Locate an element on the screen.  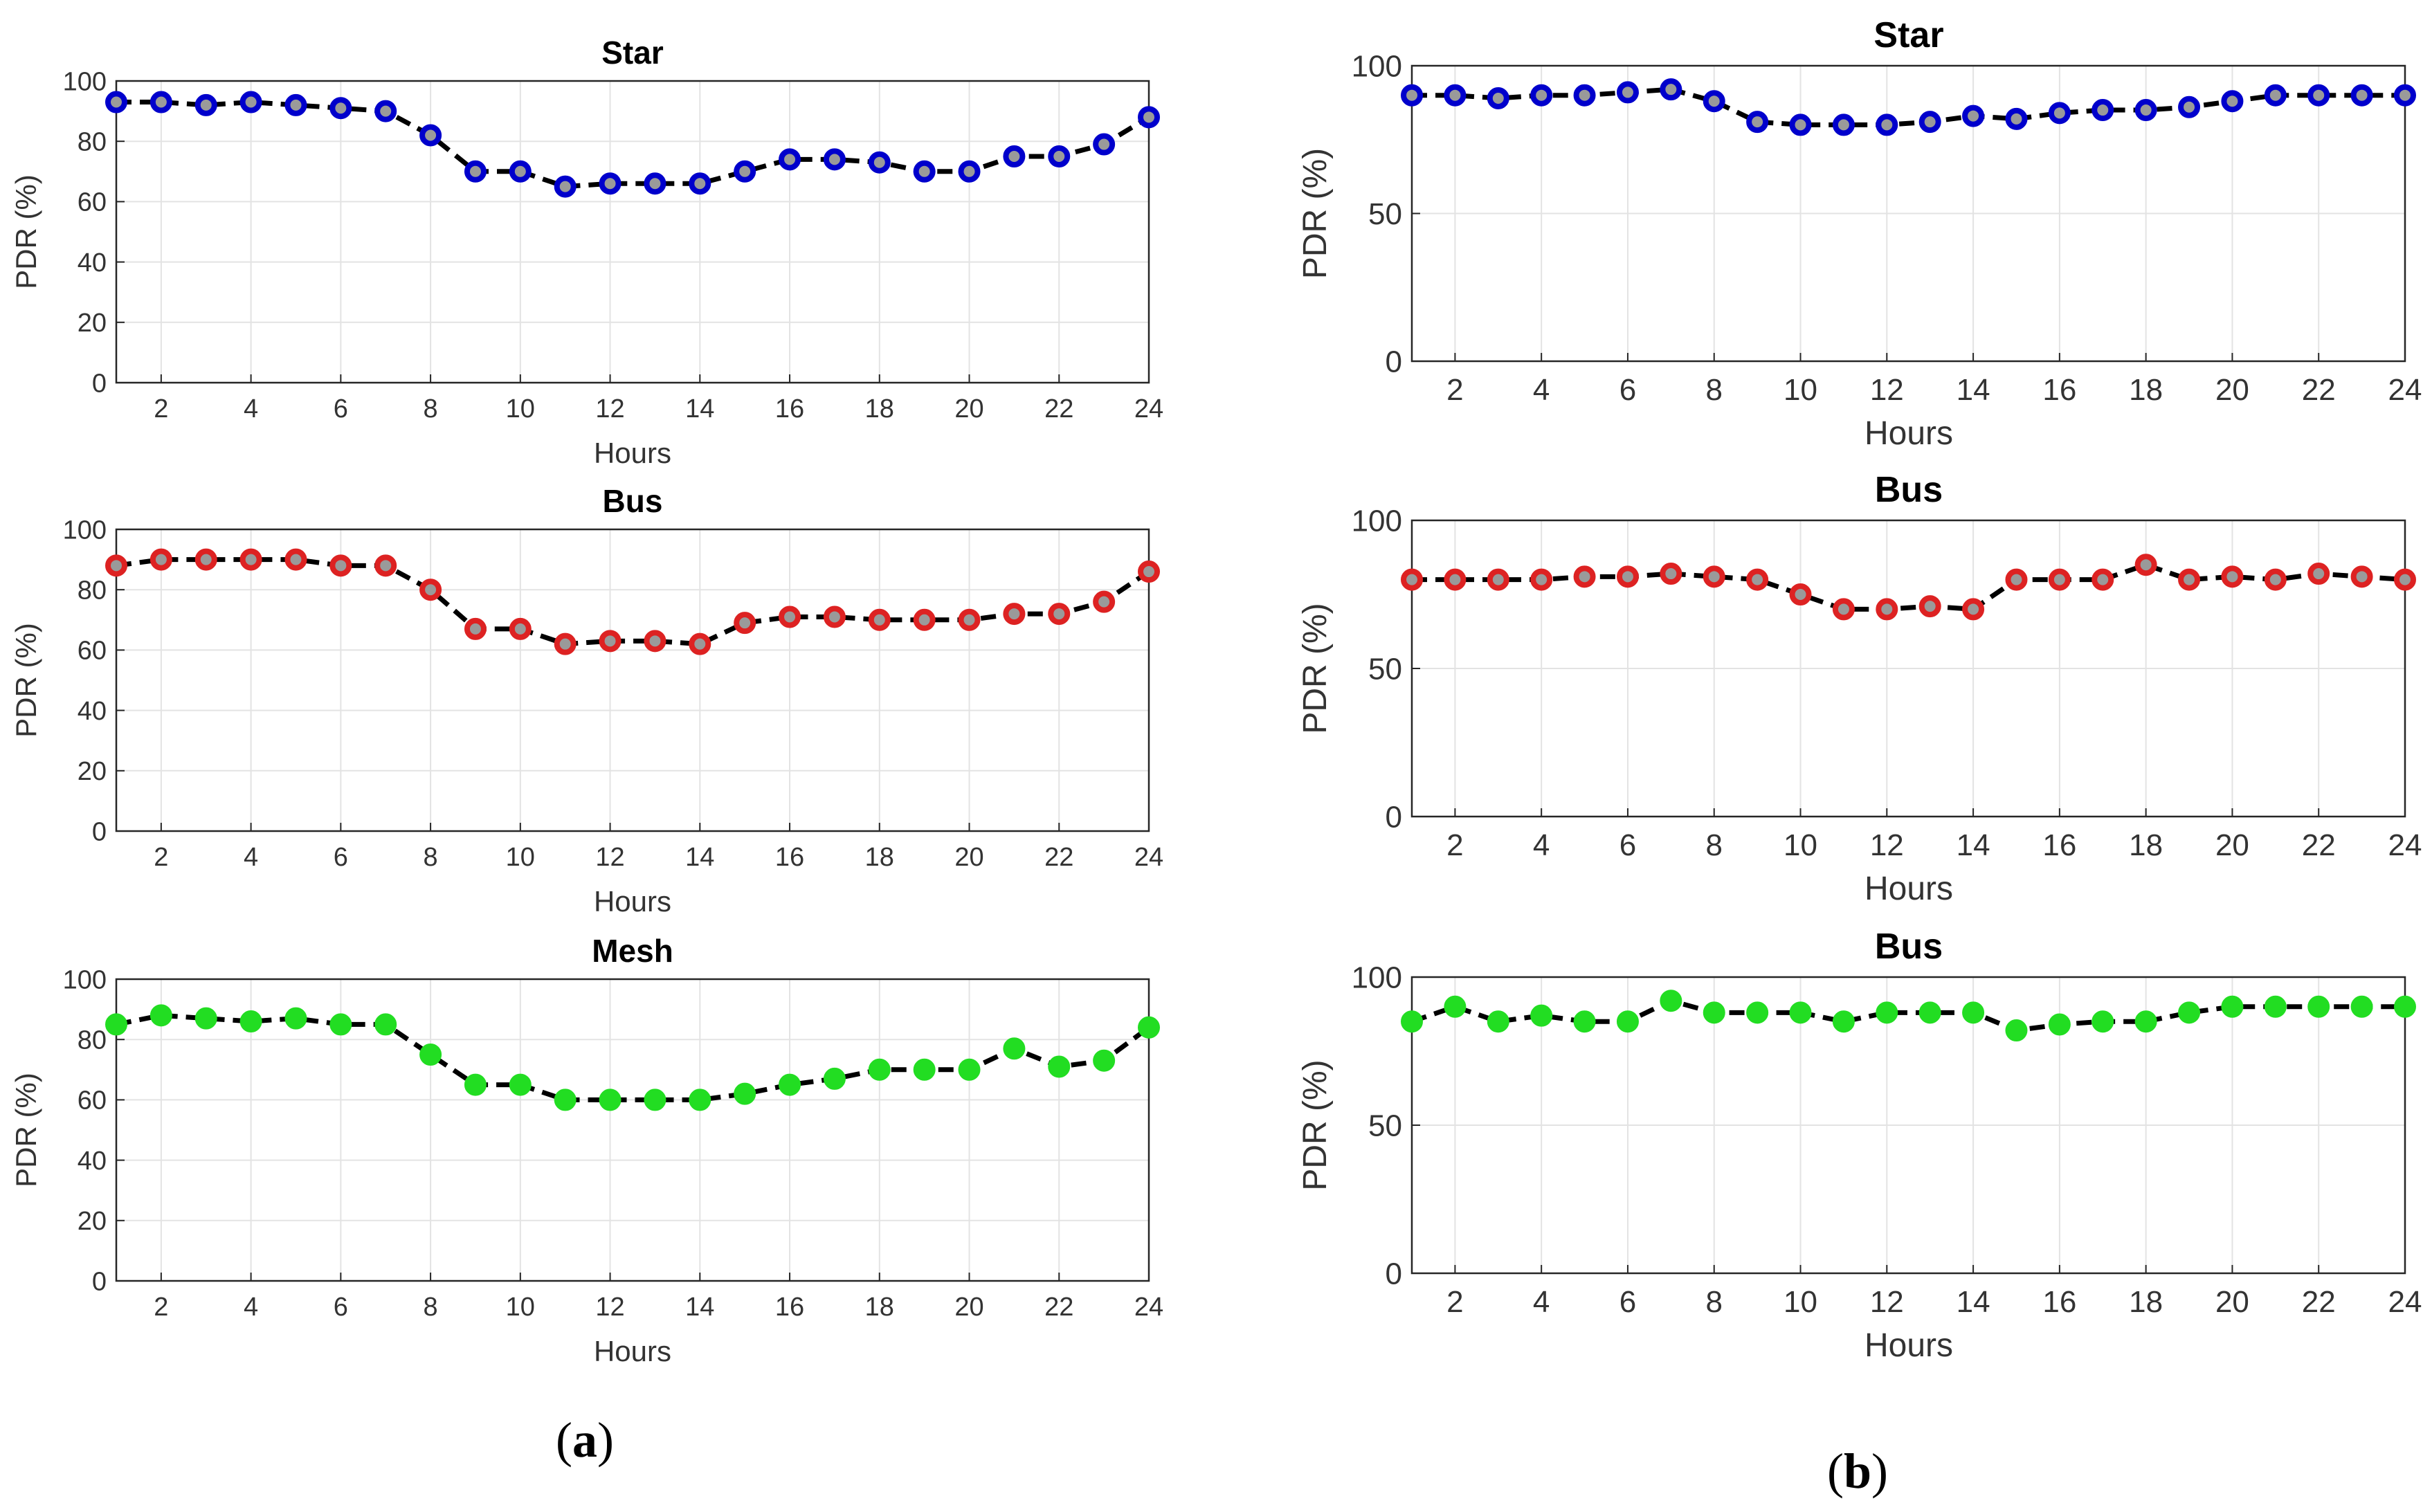
chart-6-title: Bus is located at coordinates (1909, 947).